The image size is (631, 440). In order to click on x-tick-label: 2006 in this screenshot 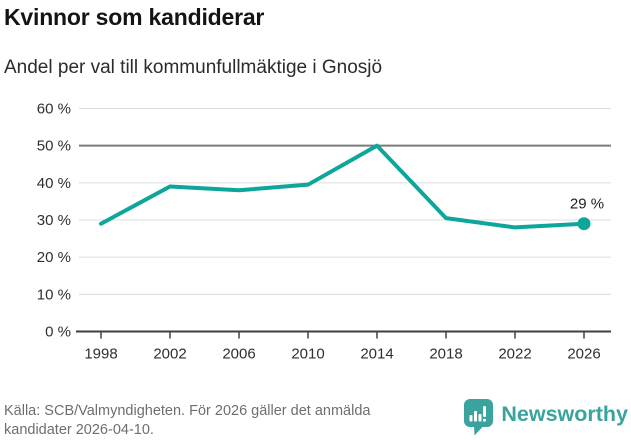, I will do `click(238, 354)`.